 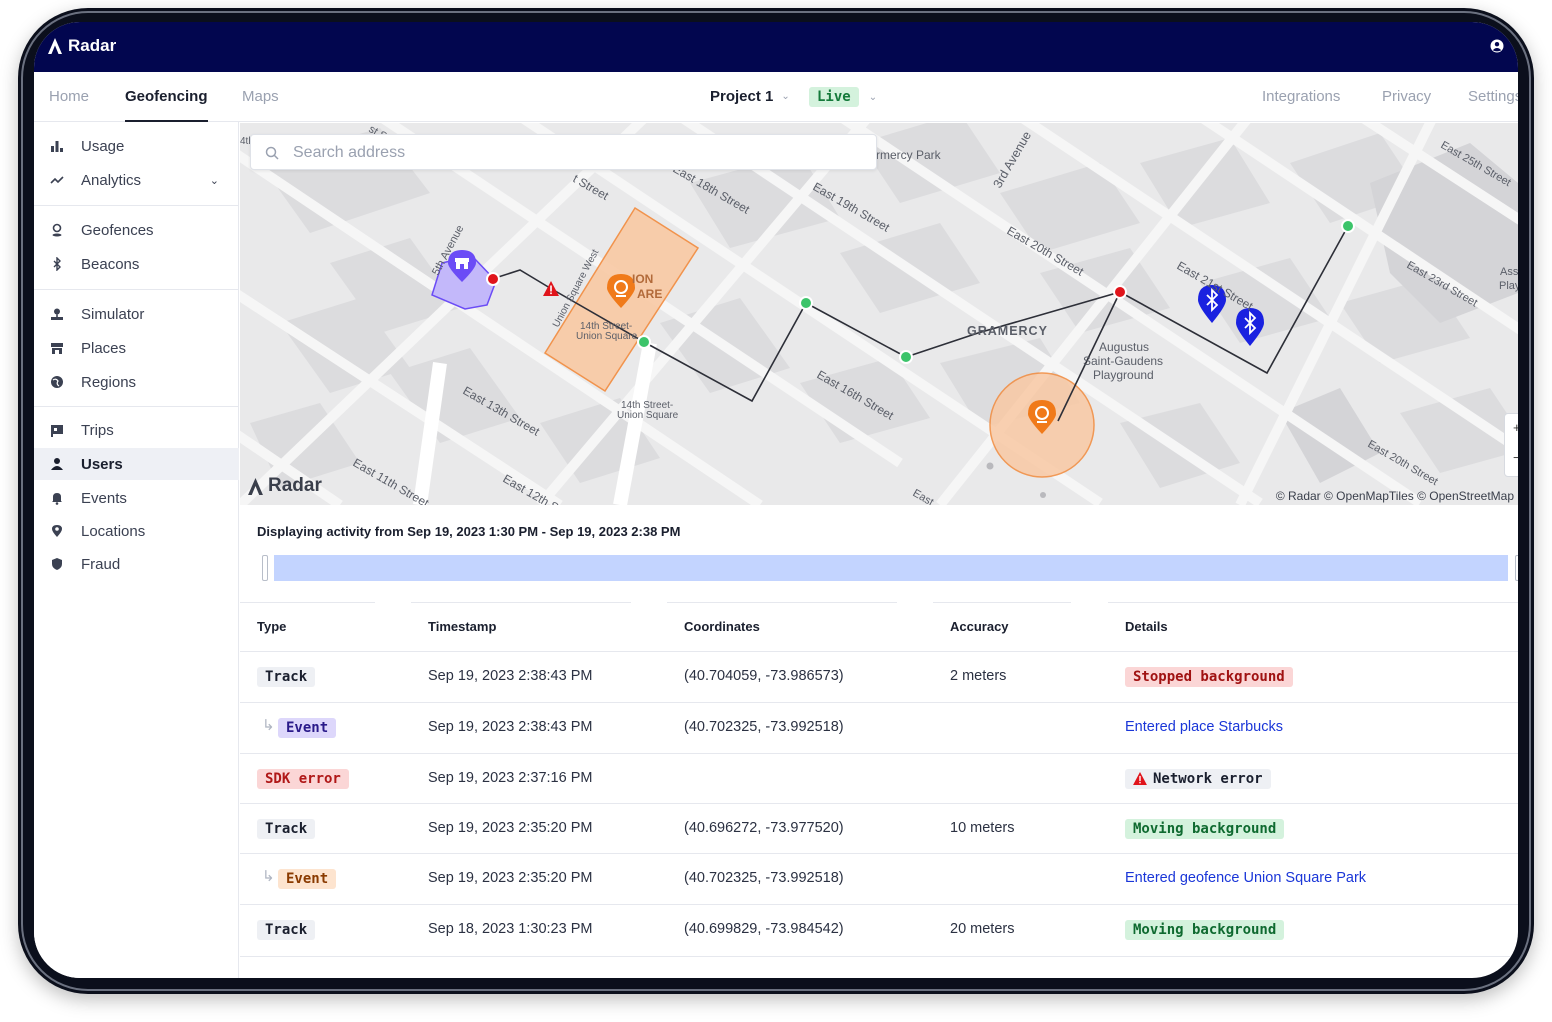 What do you see at coordinates (462, 626) in the screenshot?
I see `column-header-timestamp: Timestamp` at bounding box center [462, 626].